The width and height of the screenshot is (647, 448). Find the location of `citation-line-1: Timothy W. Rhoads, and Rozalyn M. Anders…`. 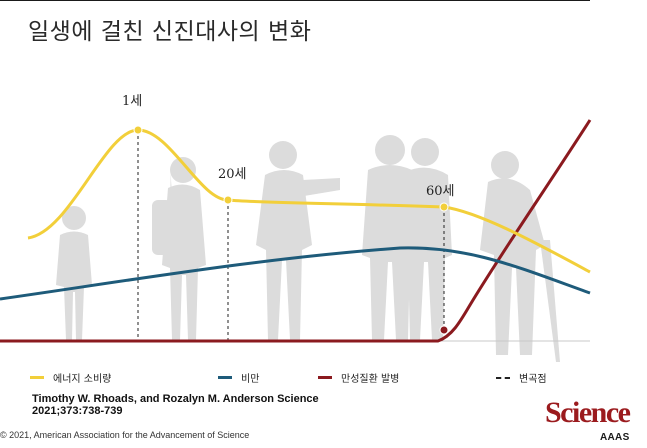

citation-line-1: Timothy W. Rhoads, and Rozalyn M. Anders… is located at coordinates (175, 399).